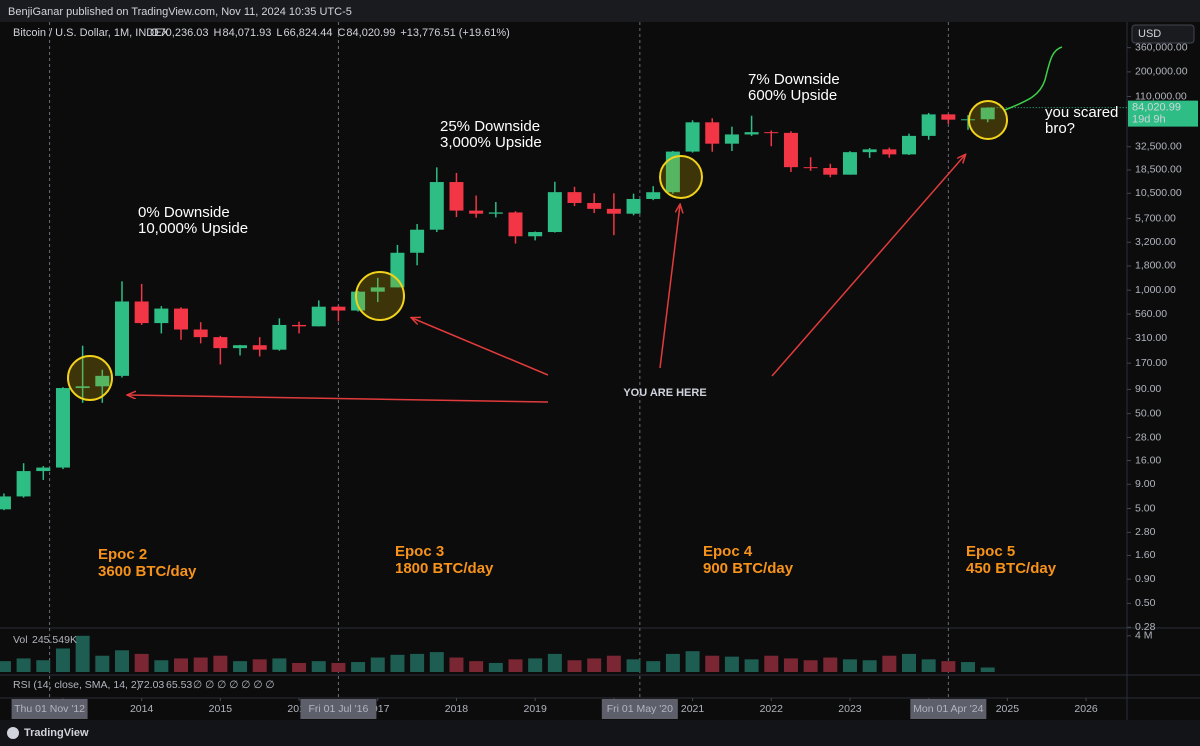  Describe the element at coordinates (1163, 34) in the screenshot. I see `currency-button` at that location.